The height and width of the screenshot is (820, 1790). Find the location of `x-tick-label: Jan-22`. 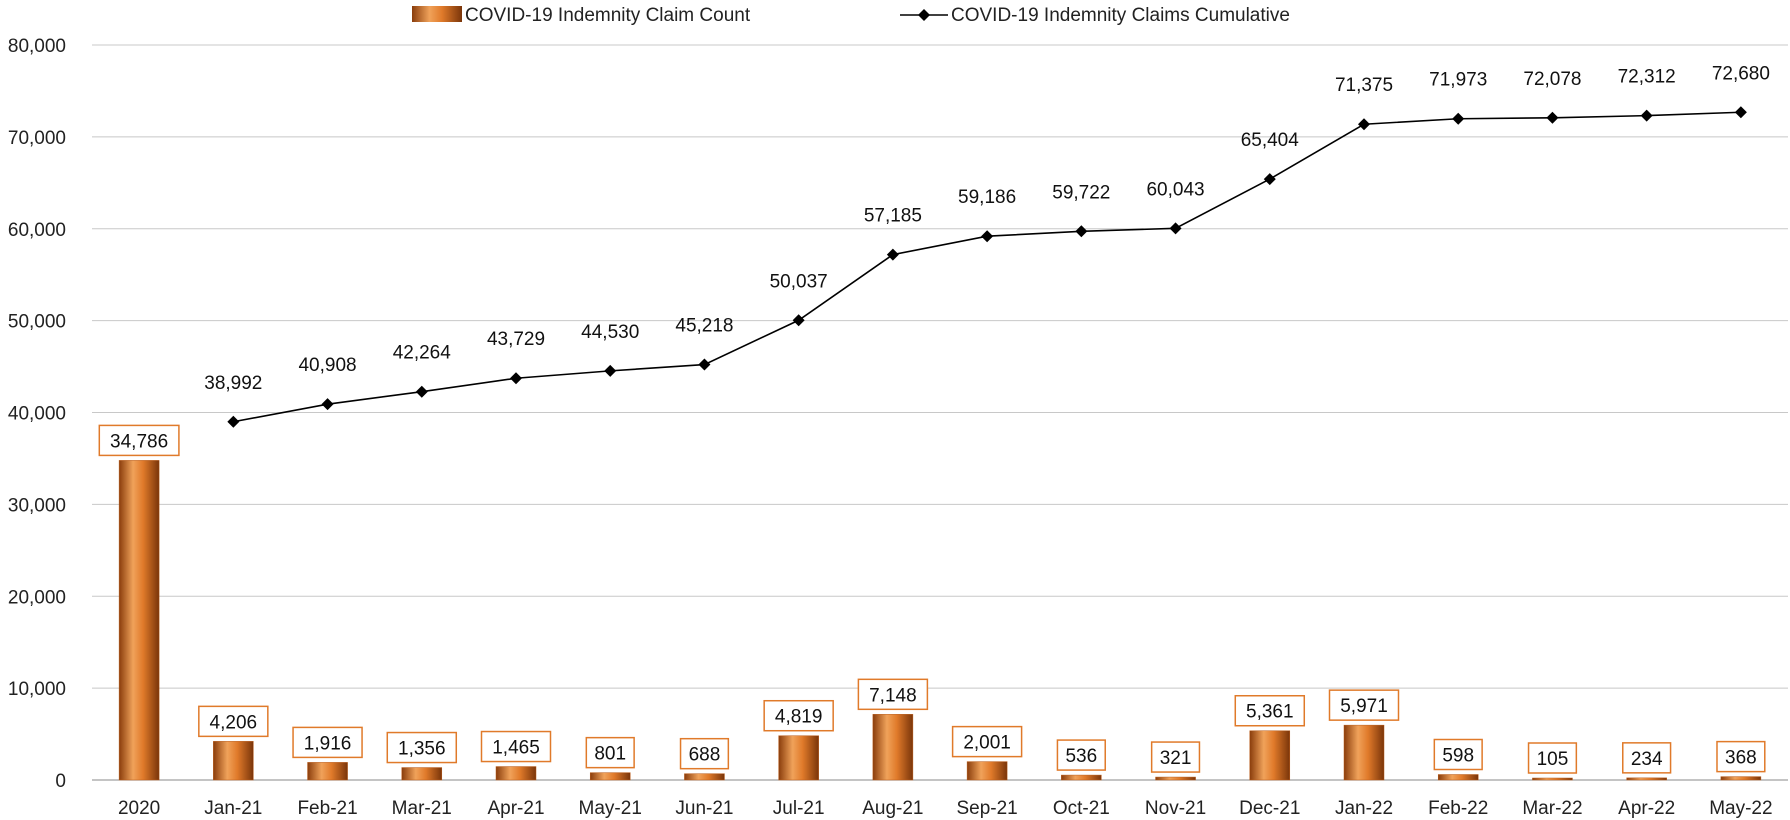

x-tick-label: Jan-22 is located at coordinates (1364, 808).